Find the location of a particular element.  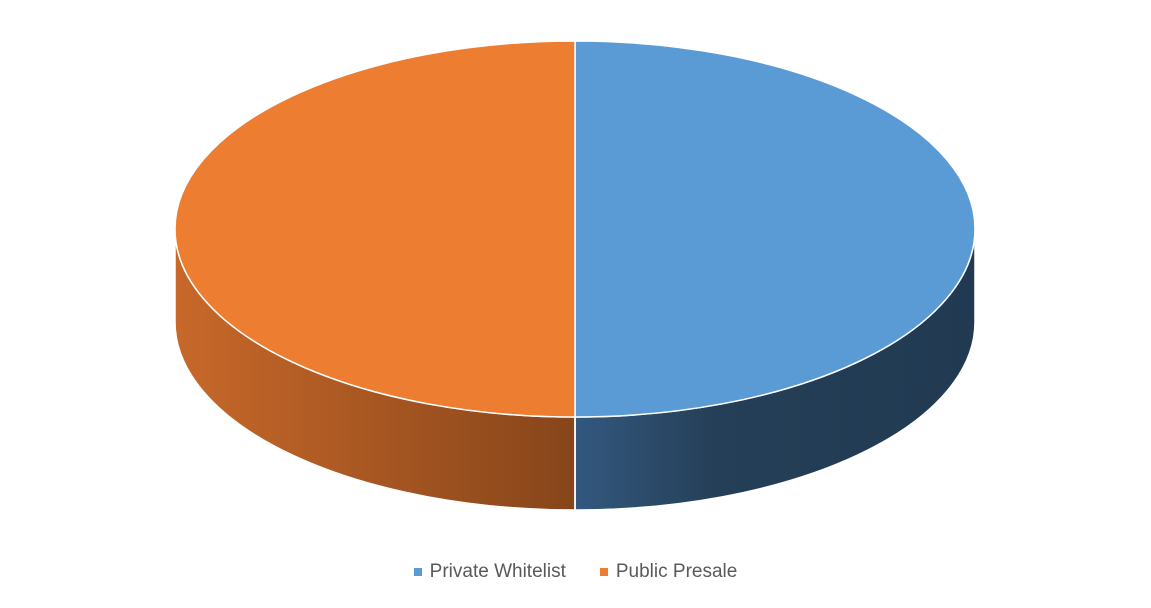

legend-swatch-private-whitelist is located at coordinates (417, 572).